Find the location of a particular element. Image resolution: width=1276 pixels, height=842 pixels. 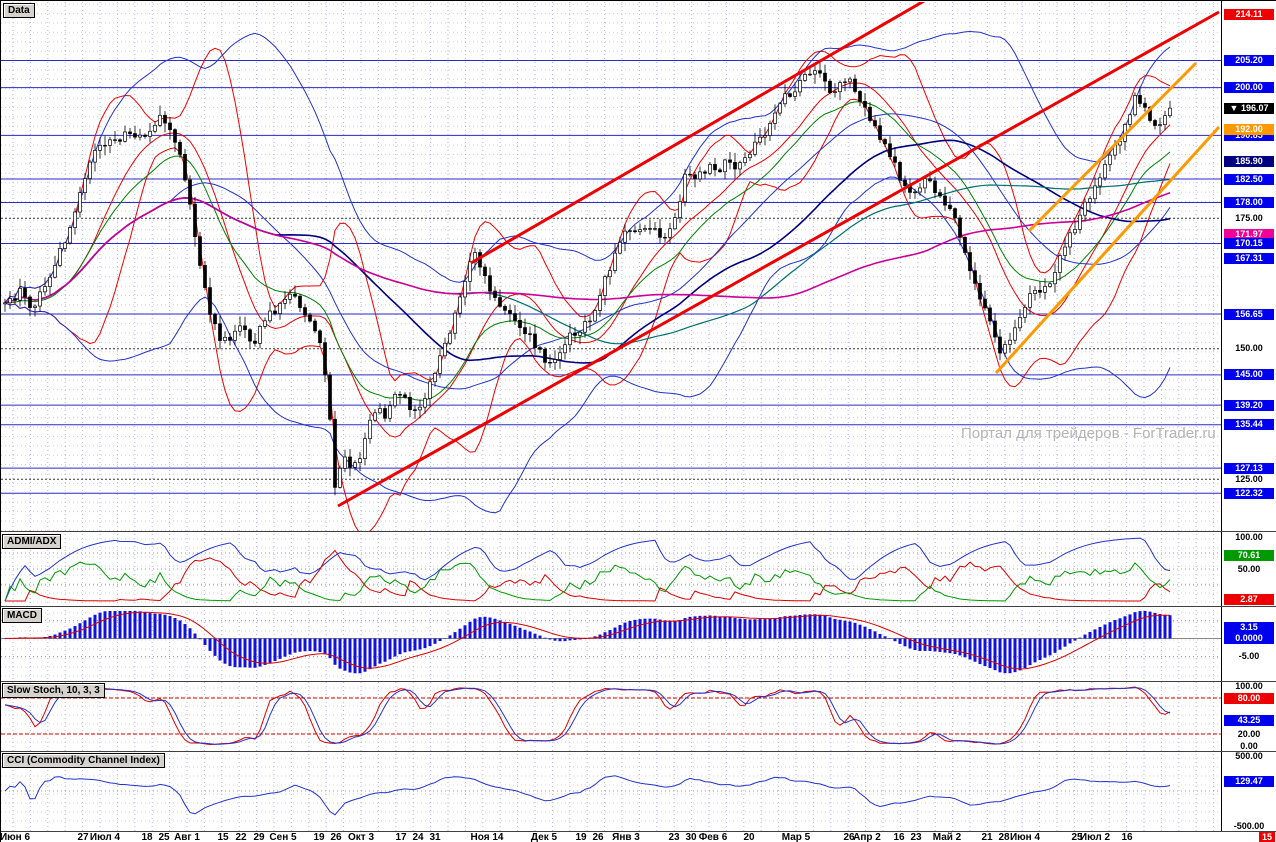

scale-label: 125.00 is located at coordinates (1249, 478).